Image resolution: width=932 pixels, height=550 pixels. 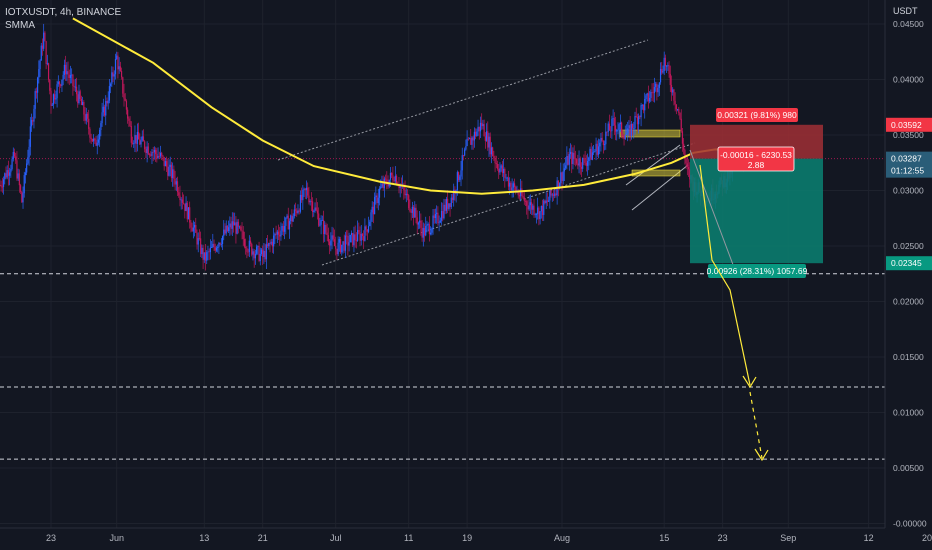 What do you see at coordinates (653, 165) in the screenshot?
I see `wedge-upper-line` at bounding box center [653, 165].